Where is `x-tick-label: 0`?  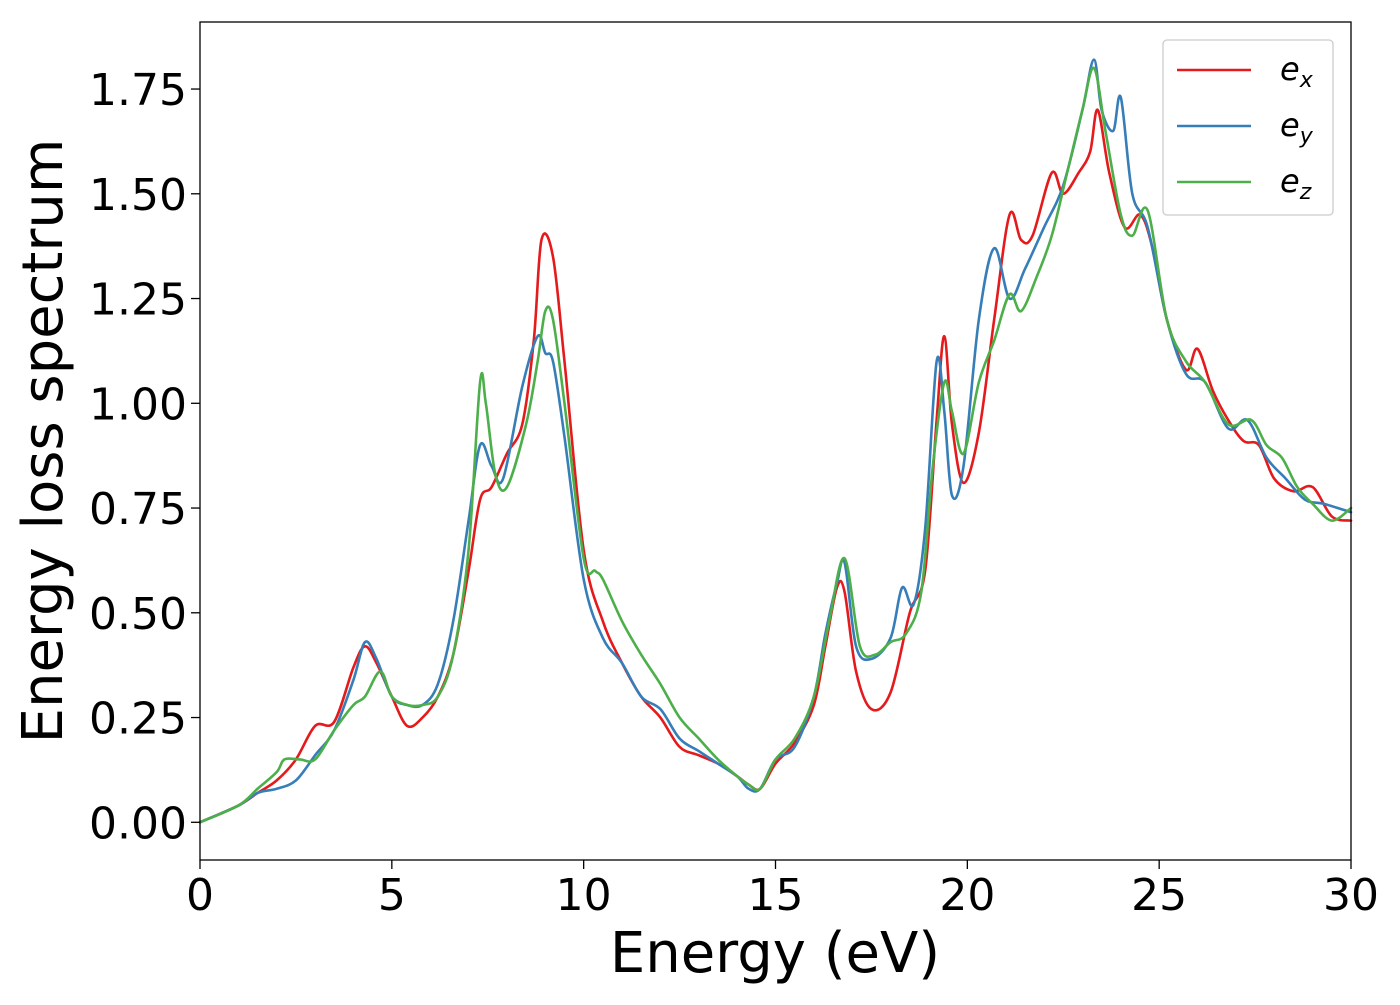 x-tick-label: 0 is located at coordinates (200, 895).